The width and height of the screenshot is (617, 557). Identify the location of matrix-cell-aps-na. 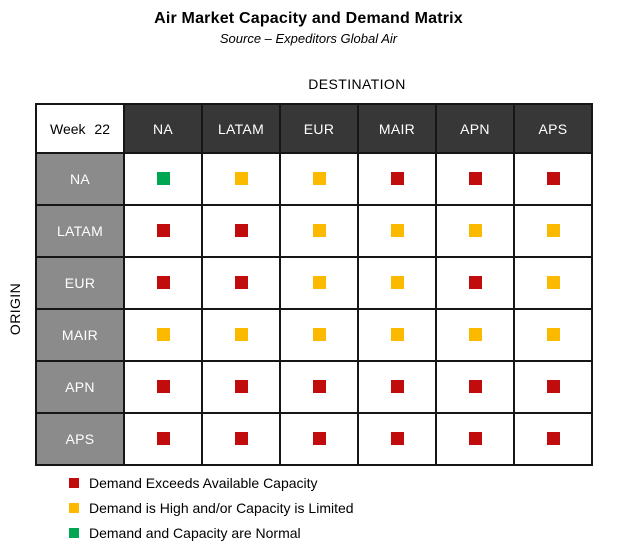
(163, 439).